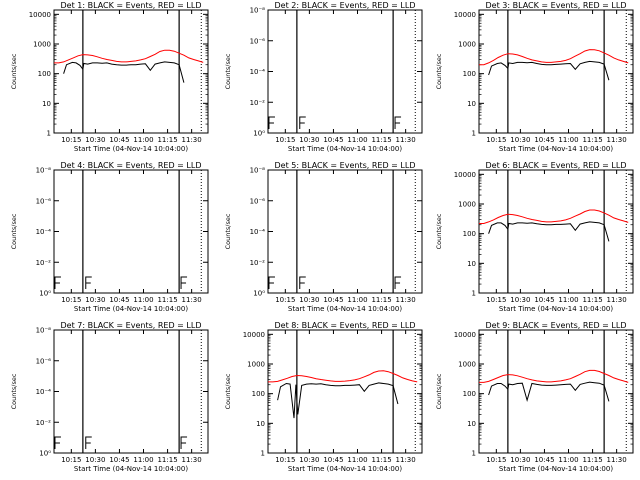 The width and height of the screenshot is (640, 480). I want to click on panel-title: Det 8: BLACK = Events, RED = LLD, so click(345, 325).